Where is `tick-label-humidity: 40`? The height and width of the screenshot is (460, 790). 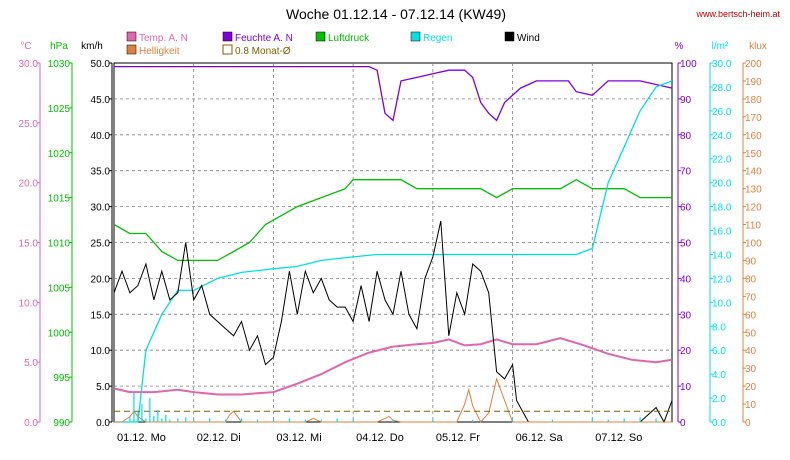
tick-label-humidity: 40 is located at coordinates (686, 279).